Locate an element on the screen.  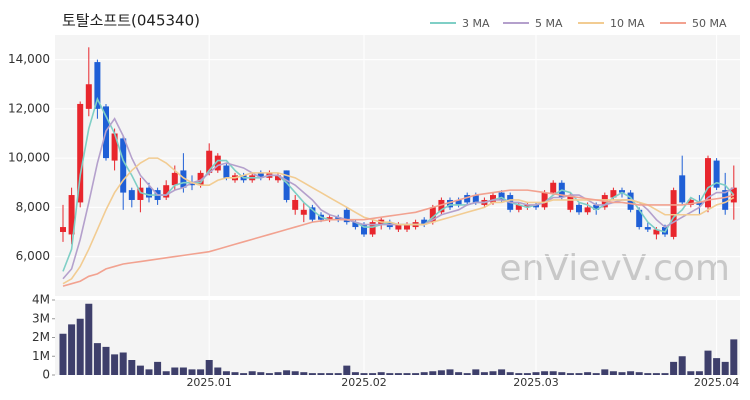
y-tick-label: 10,000 is located at coordinates (29, 158).